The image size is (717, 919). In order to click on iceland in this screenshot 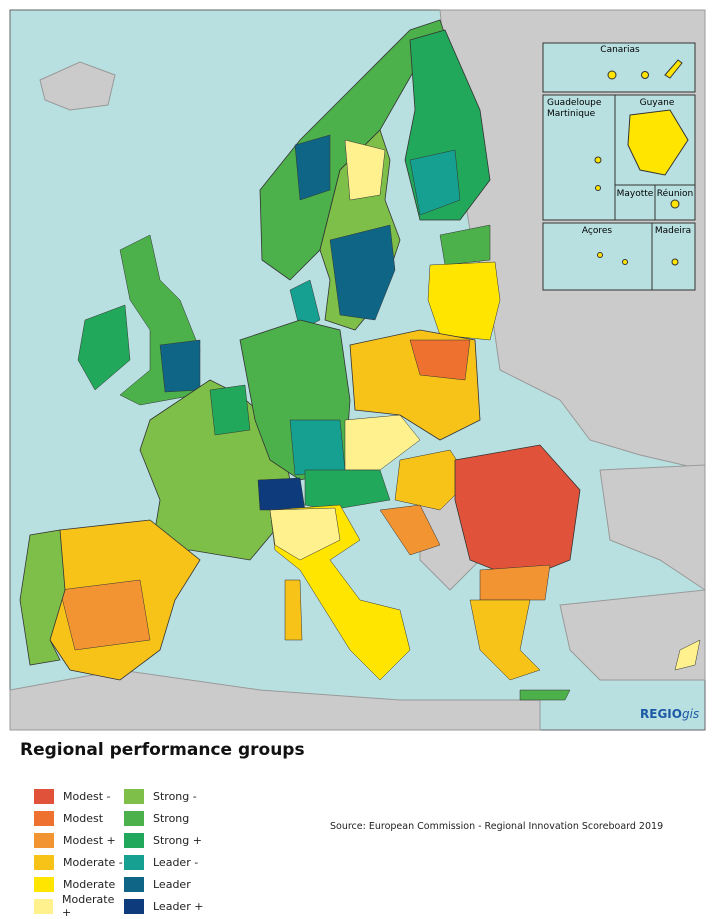, I will do `click(77, 86)`.